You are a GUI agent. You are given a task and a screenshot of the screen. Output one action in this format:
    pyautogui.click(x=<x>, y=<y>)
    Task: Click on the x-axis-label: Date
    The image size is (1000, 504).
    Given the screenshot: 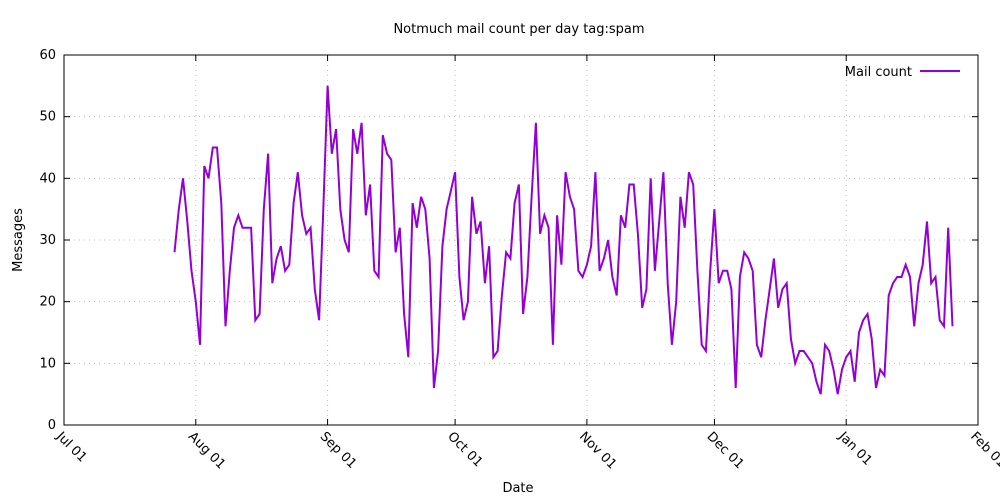 What is the action you would take?
    pyautogui.click(x=517, y=488)
    